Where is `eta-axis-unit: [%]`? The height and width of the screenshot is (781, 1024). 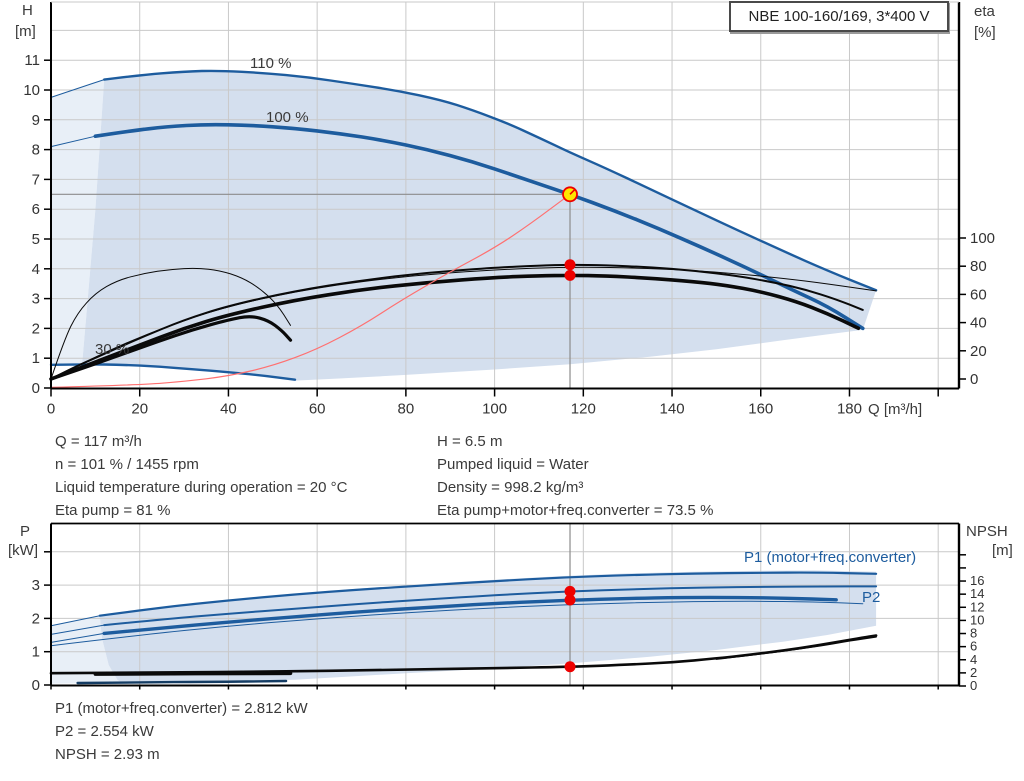 eta-axis-unit: [%] is located at coordinates (985, 32).